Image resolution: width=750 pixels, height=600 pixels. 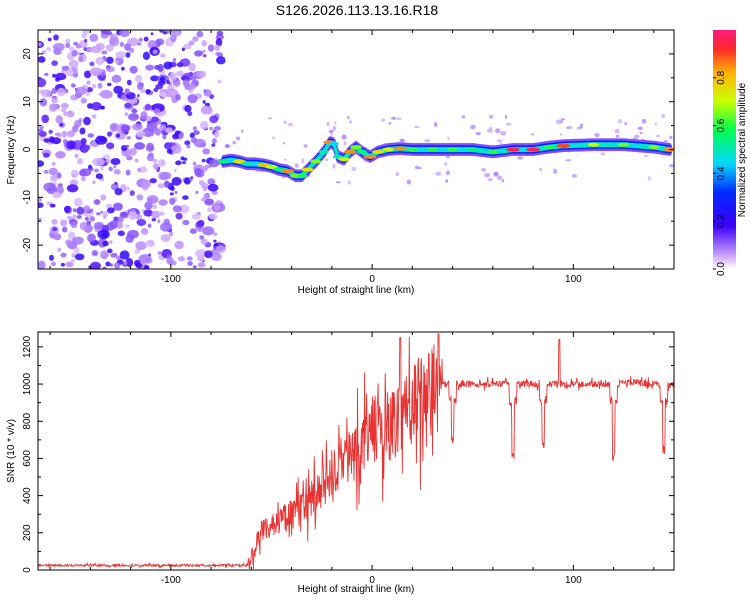 What do you see at coordinates (356, 290) in the screenshot?
I see `spectrogram-x-label: Height of straight line (km)` at bounding box center [356, 290].